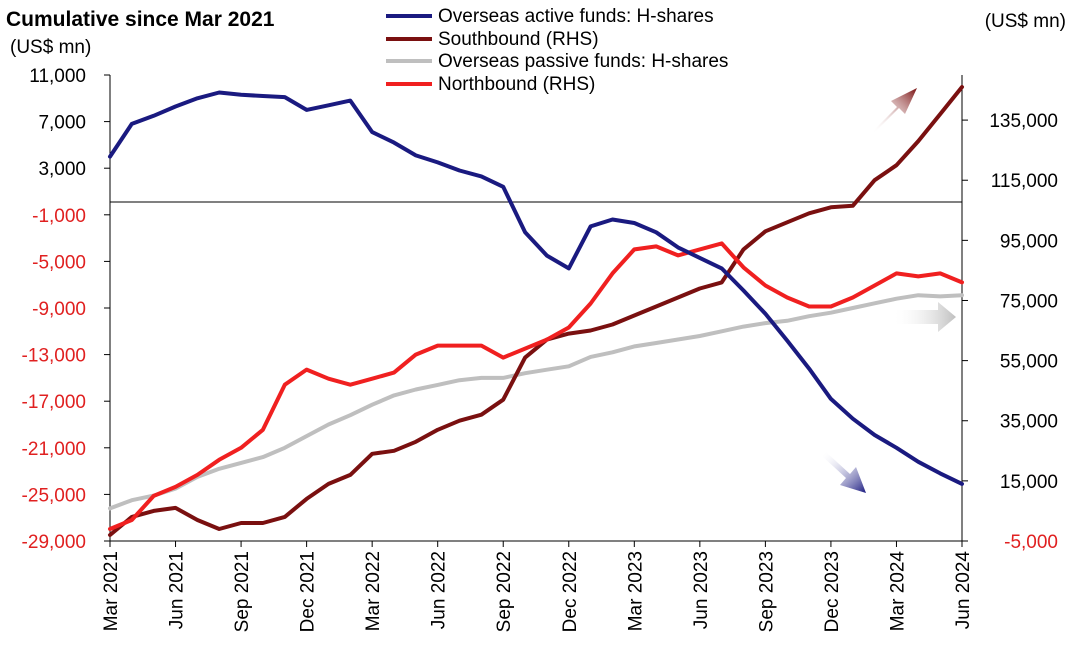  I want to click on trend-arrows, so click(889, 290).